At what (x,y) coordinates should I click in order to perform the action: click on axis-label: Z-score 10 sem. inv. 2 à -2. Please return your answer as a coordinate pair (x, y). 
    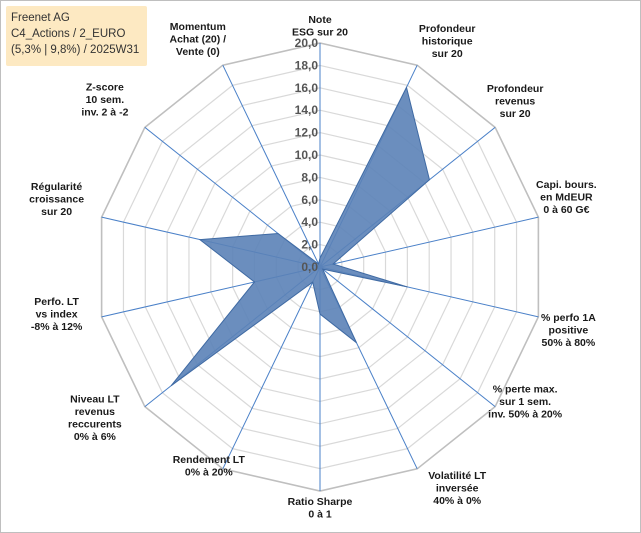
    Looking at the image, I should click on (104, 99).